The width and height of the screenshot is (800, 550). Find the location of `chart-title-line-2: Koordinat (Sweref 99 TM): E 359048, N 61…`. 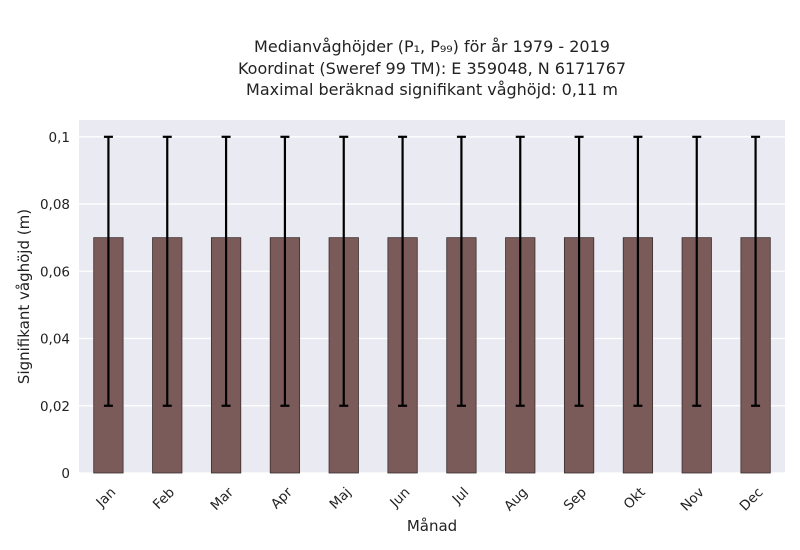

chart-title-line-2: Koordinat (Sweref 99 TM): E 359048, N 61… is located at coordinates (432, 68).